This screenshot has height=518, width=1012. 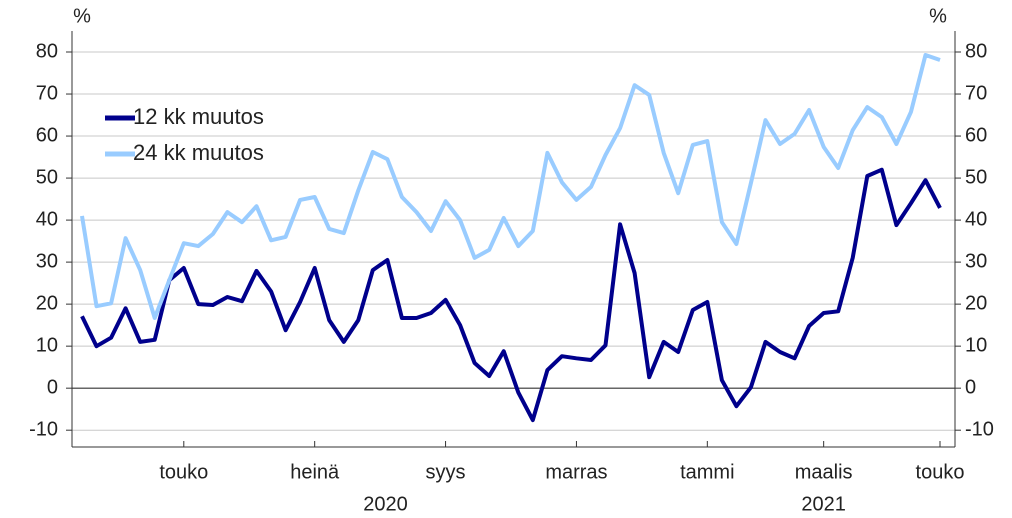 I want to click on x-tick-label: maalis, so click(x=824, y=472).